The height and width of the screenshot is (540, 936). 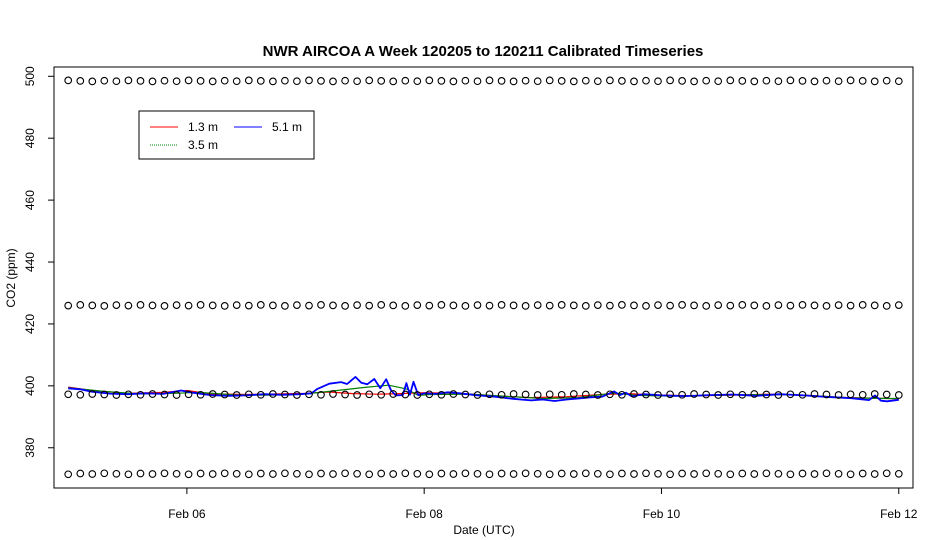 What do you see at coordinates (424, 514) in the screenshot?
I see `x-tick-label: Feb 08` at bounding box center [424, 514].